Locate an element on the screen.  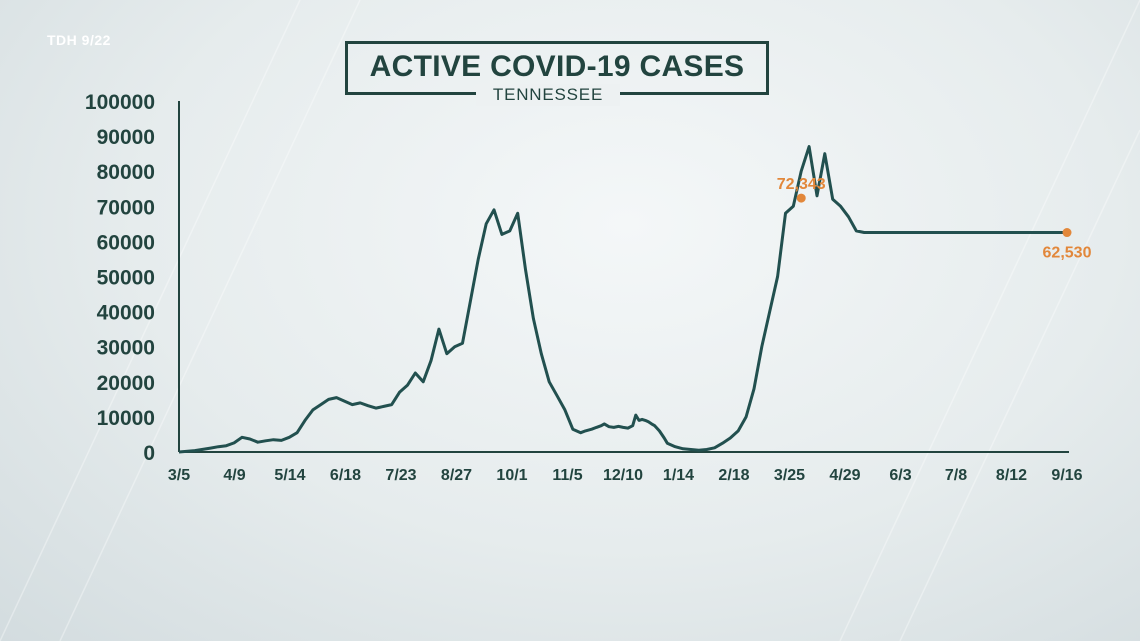
y-tick-label: 20000 is located at coordinates (126, 383).